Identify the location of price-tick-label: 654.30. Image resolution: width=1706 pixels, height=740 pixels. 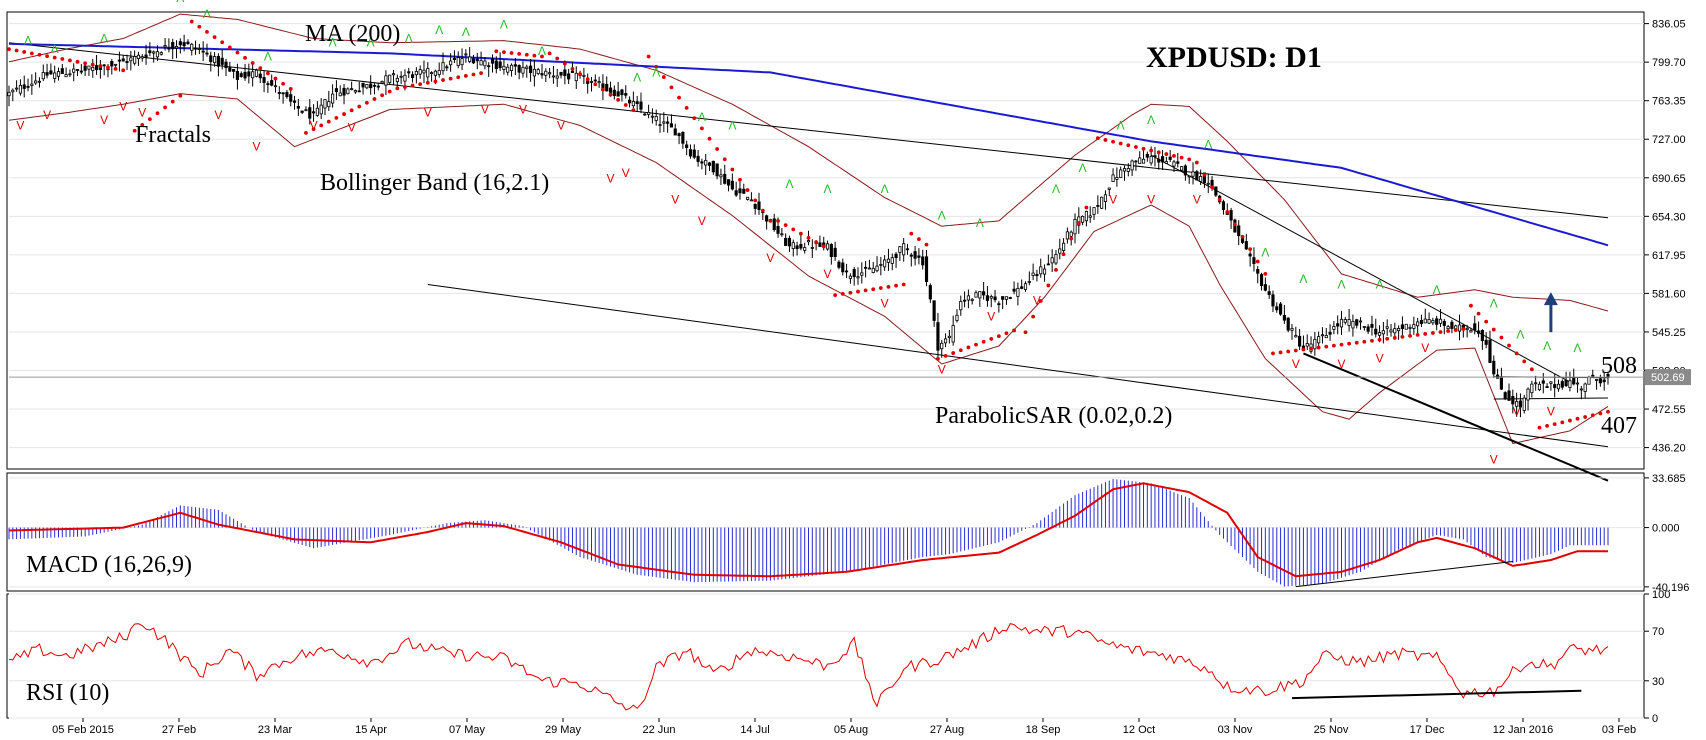
(1669, 217).